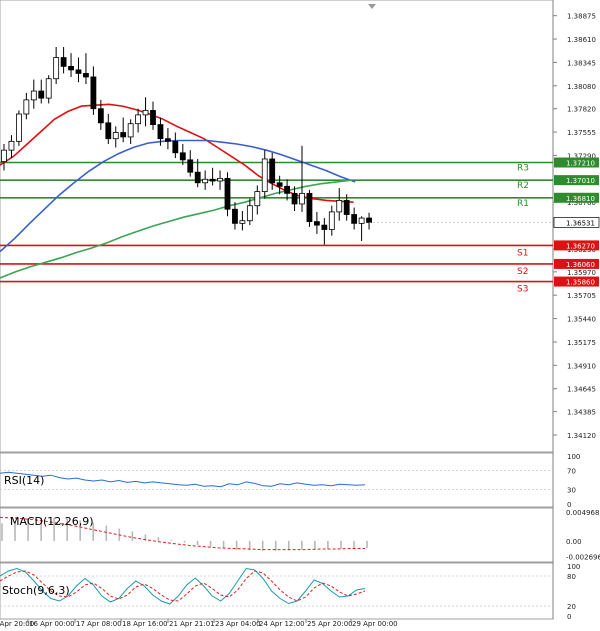  What do you see at coordinates (581, 63) in the screenshot?
I see `price-tick-label: 1.38345` at bounding box center [581, 63].